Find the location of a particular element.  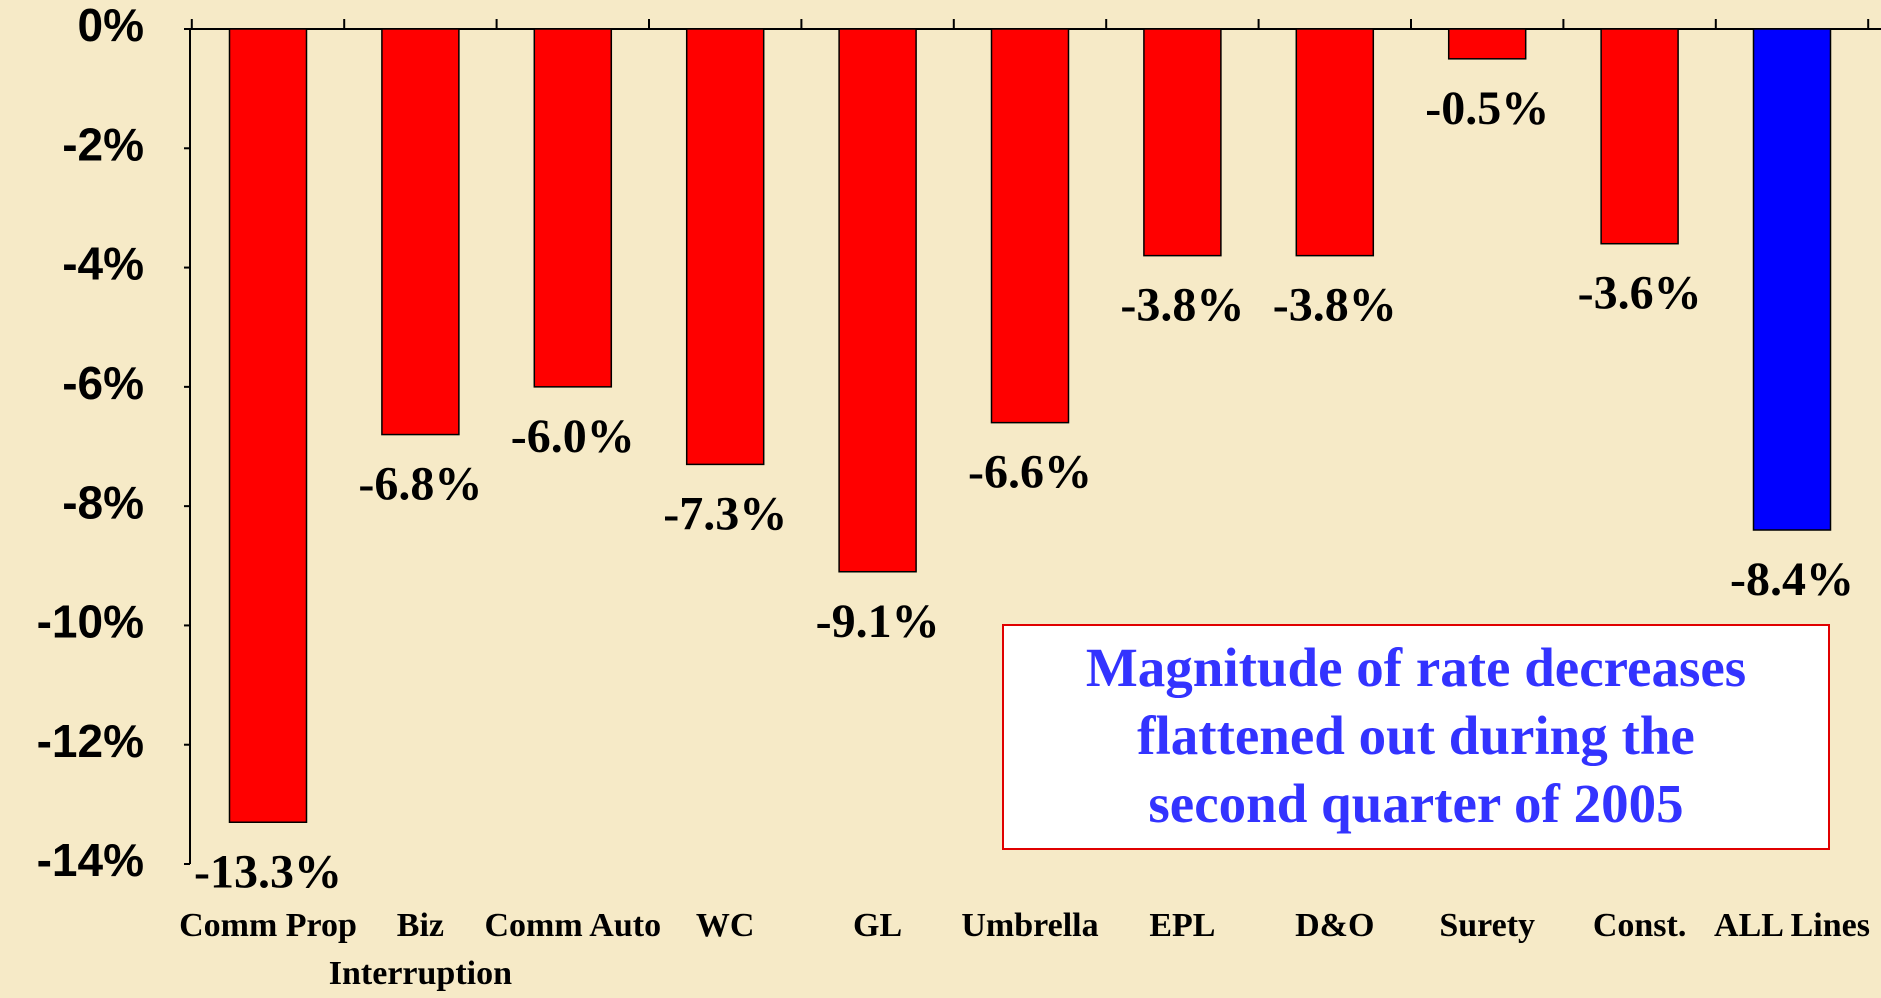

value-label: -8.4% is located at coordinates (1792, 579).